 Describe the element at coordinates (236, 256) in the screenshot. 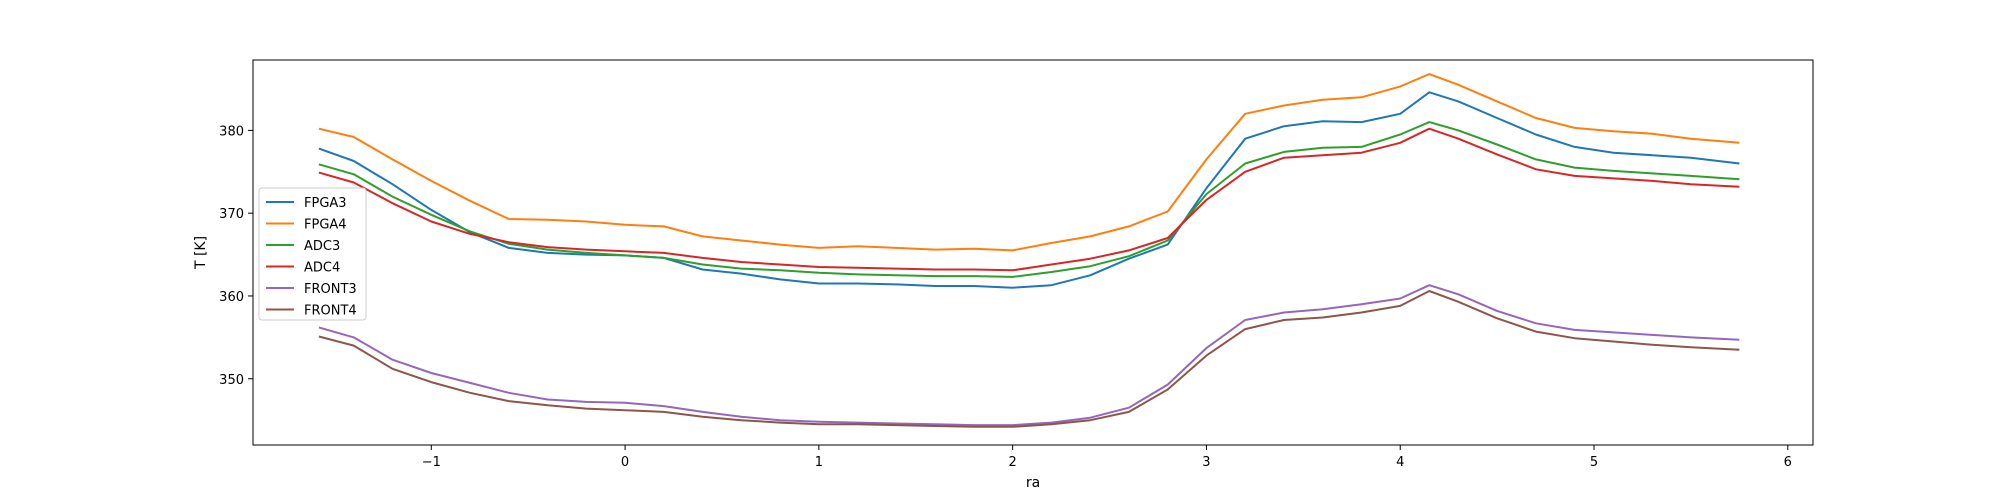

I see `y-axis: 350 360 370 380` at that location.